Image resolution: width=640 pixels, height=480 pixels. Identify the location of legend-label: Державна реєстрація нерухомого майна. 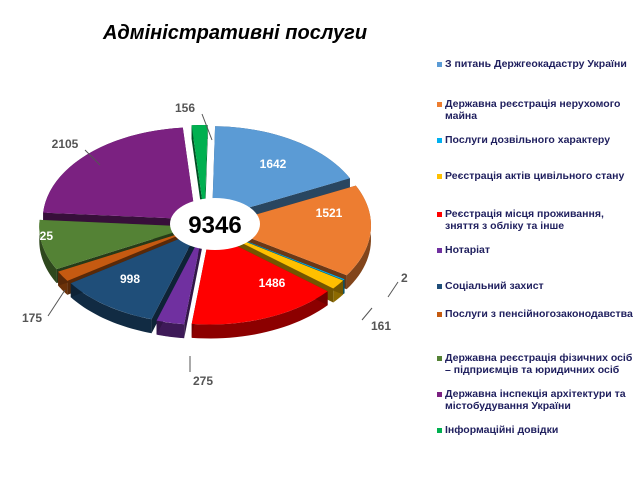
(533, 110).